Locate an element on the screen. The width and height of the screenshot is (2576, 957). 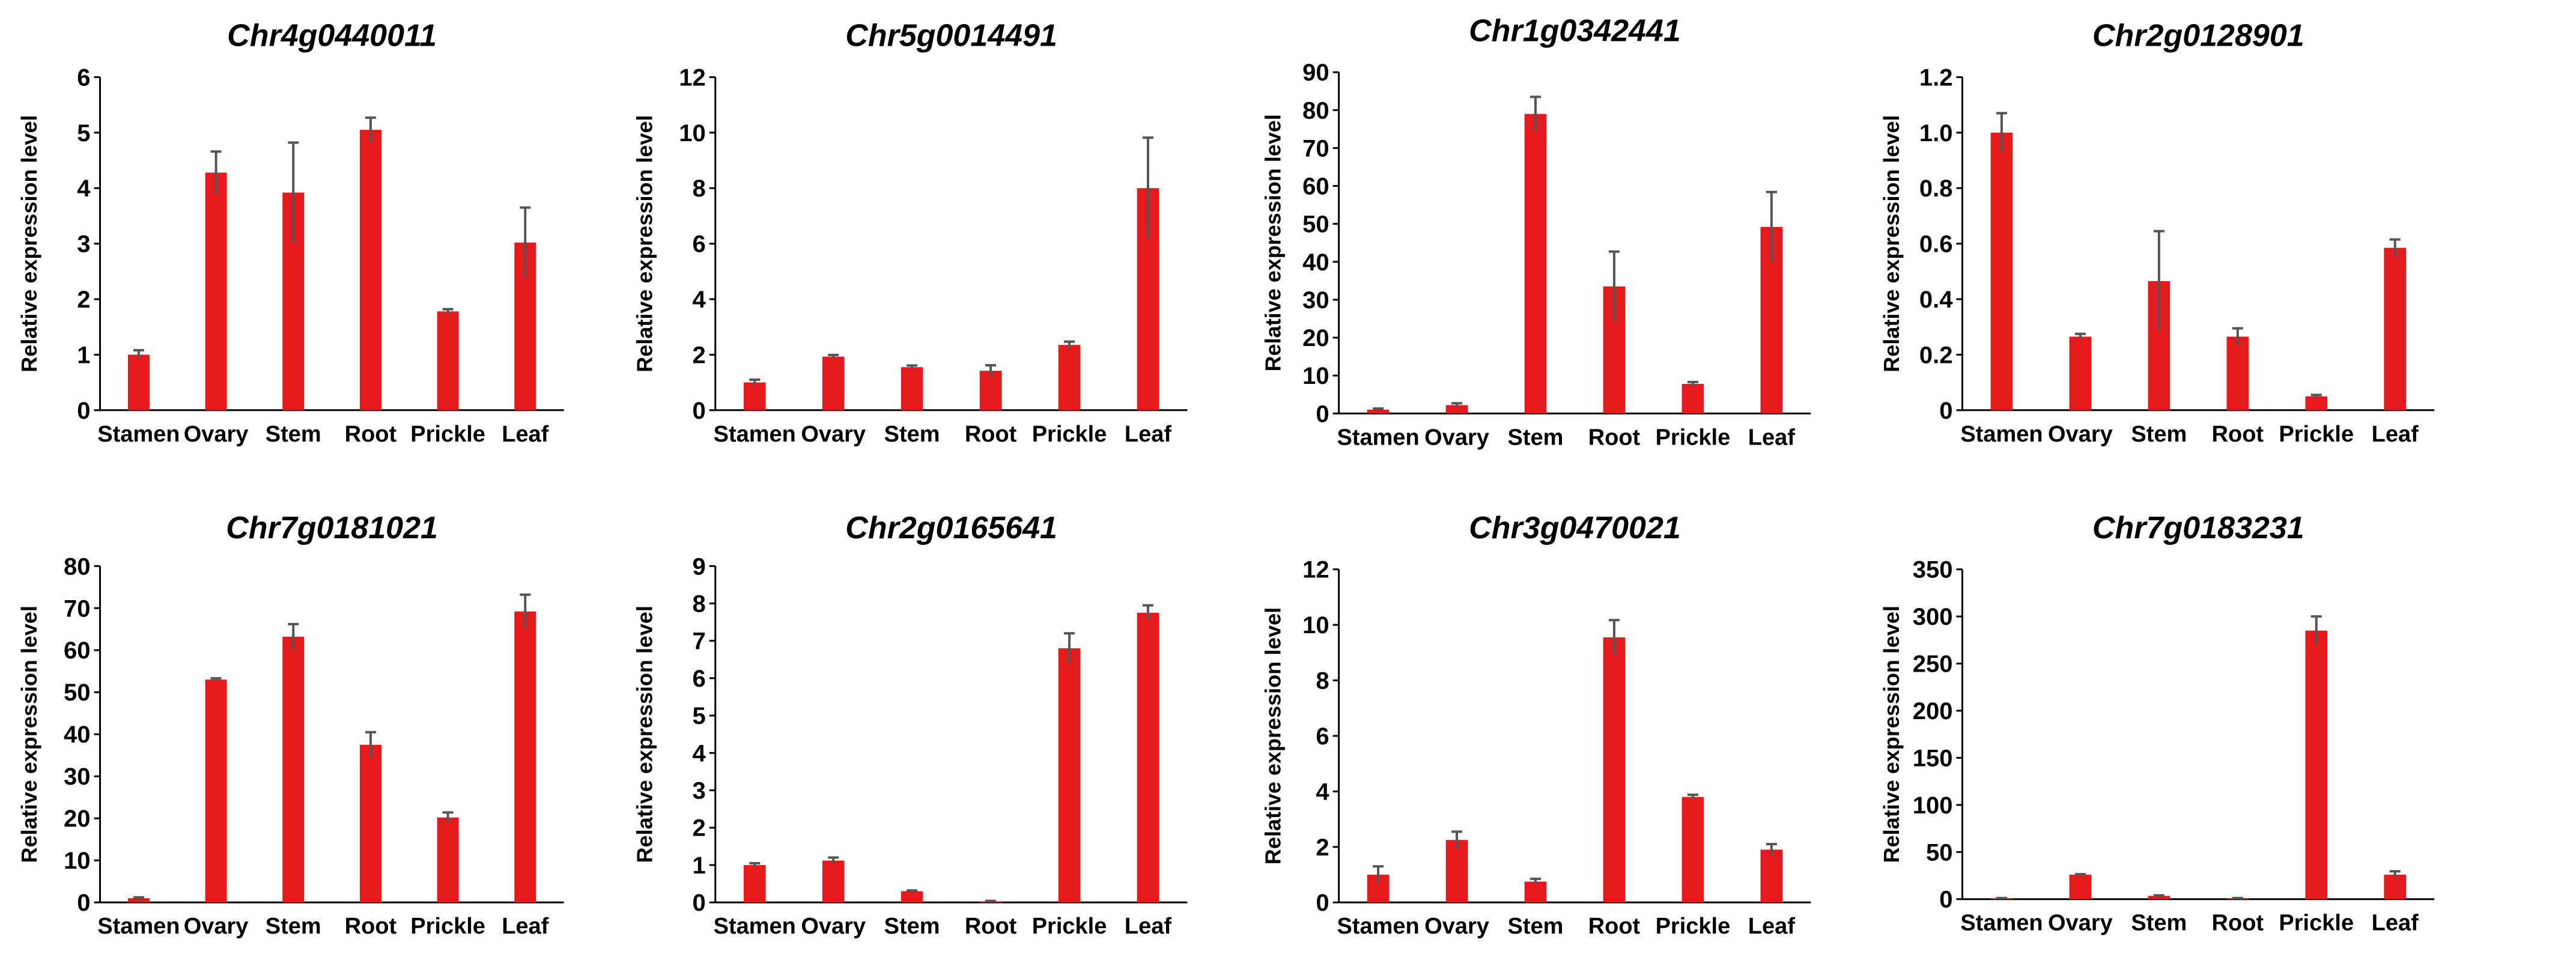
y-tick-label: 3 is located at coordinates (84, 245).